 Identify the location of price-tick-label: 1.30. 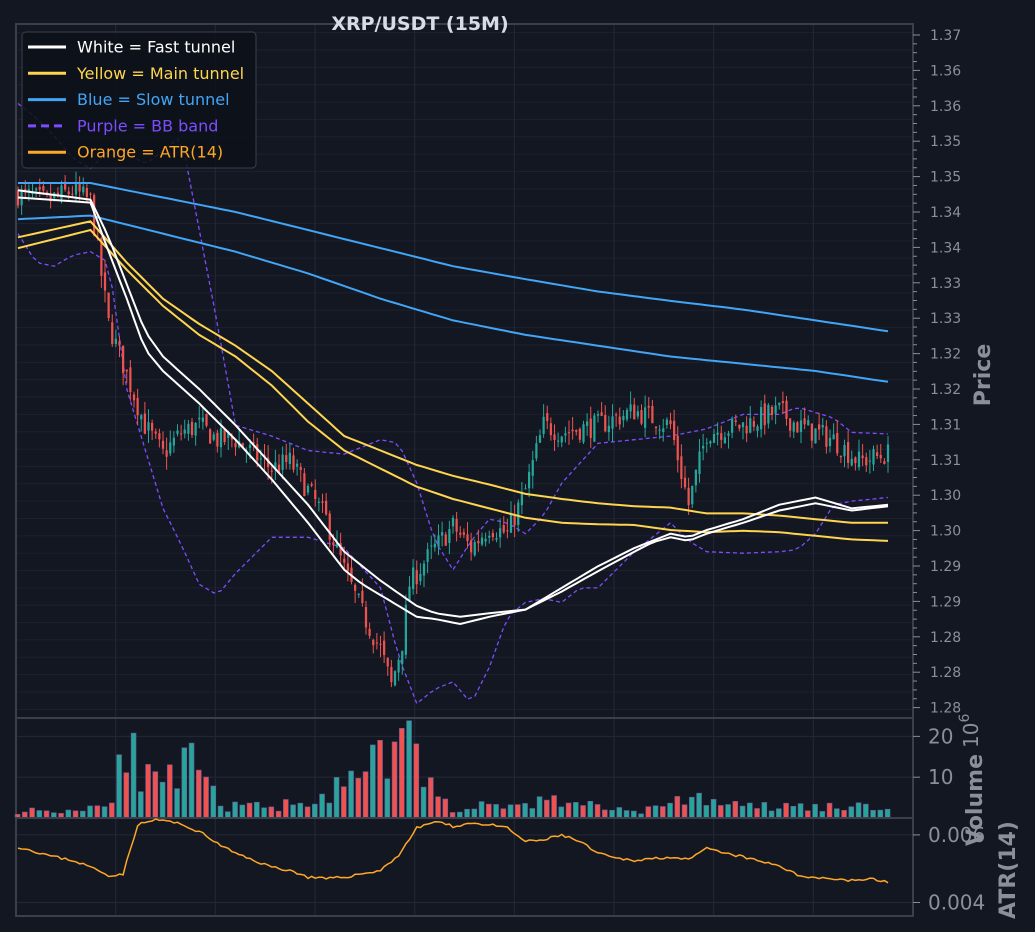
(945, 532).